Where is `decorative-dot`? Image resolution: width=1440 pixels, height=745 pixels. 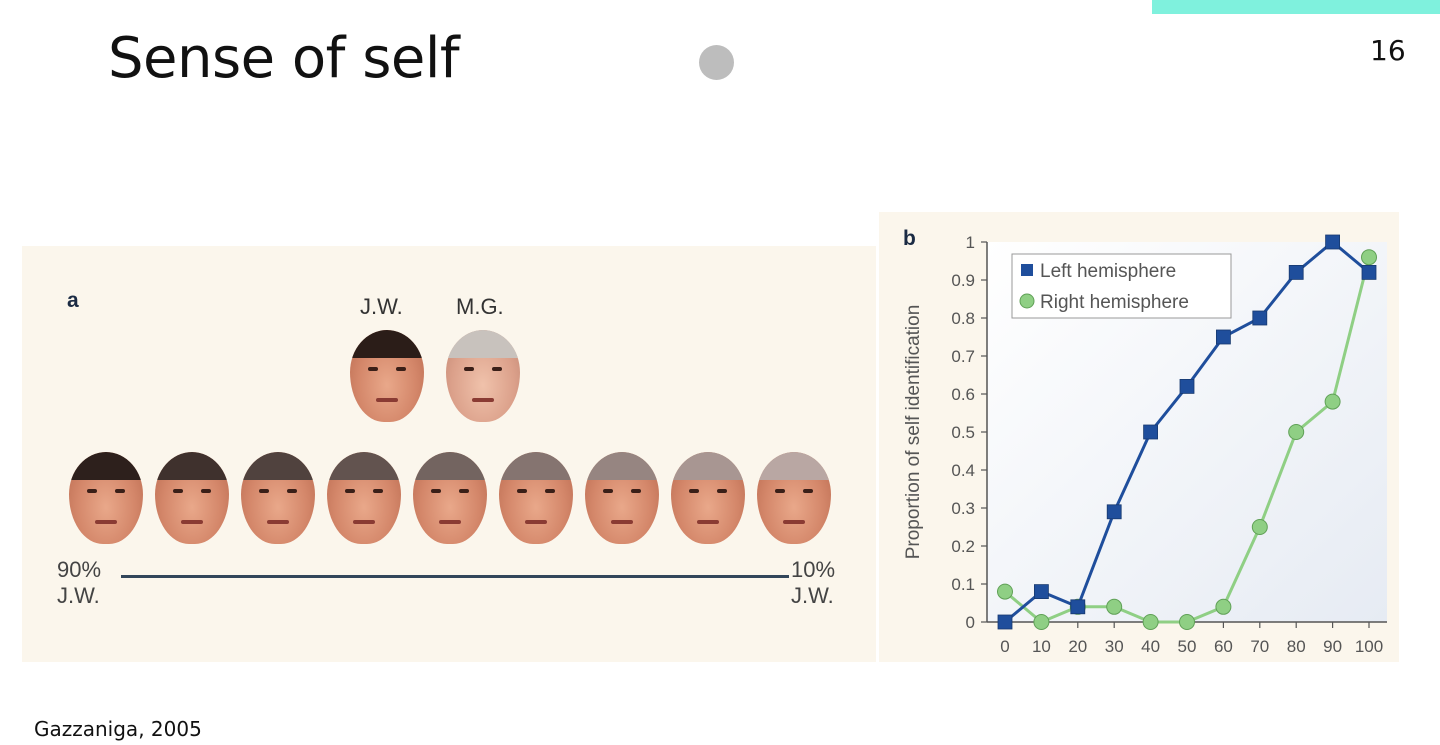
decorative-dot is located at coordinates (716, 62).